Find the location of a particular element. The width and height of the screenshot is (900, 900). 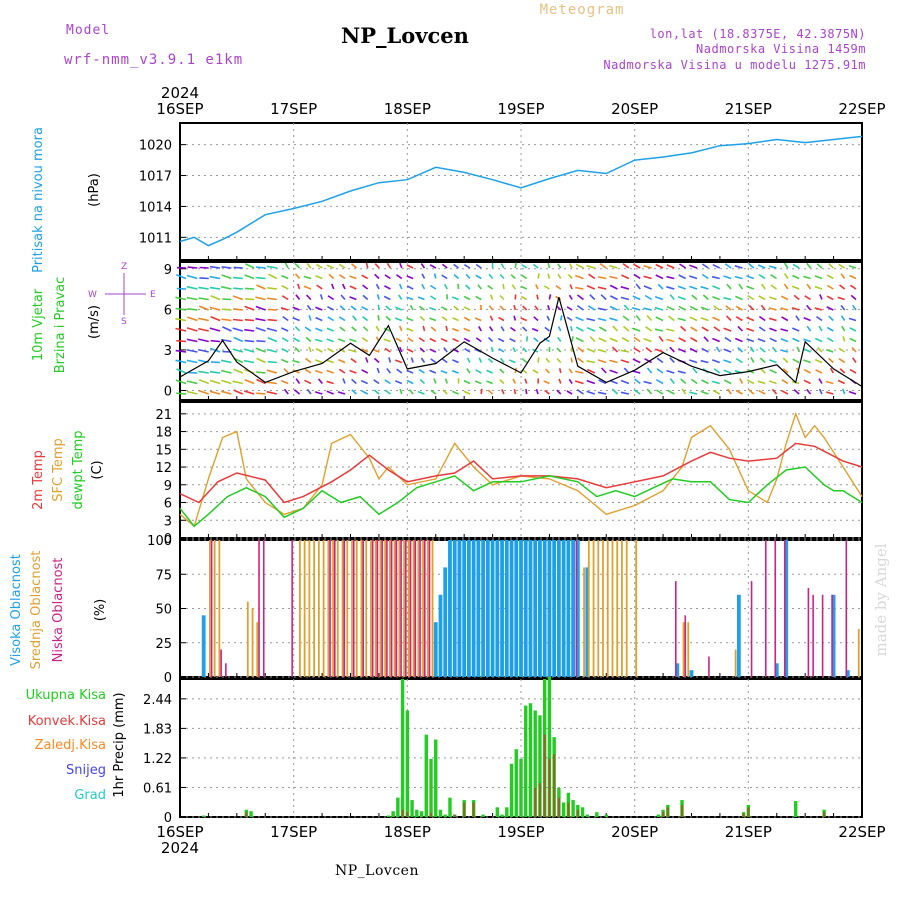

legend-freezing-rain: Zaledj.Kisa is located at coordinates (70, 745).